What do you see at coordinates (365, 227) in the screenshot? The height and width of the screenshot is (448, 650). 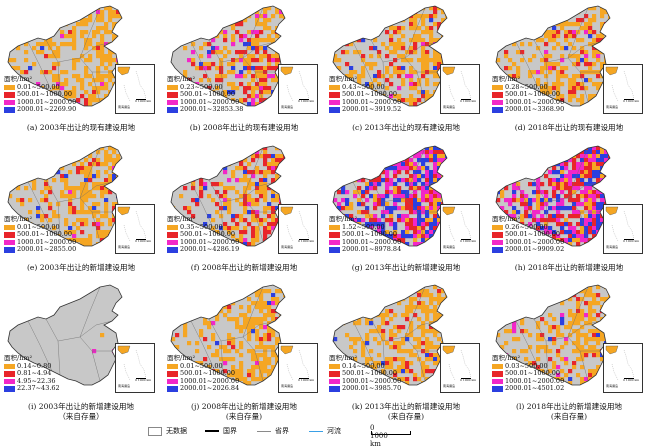 I see `legend-class-row: 1.52~500.00` at bounding box center [365, 227].